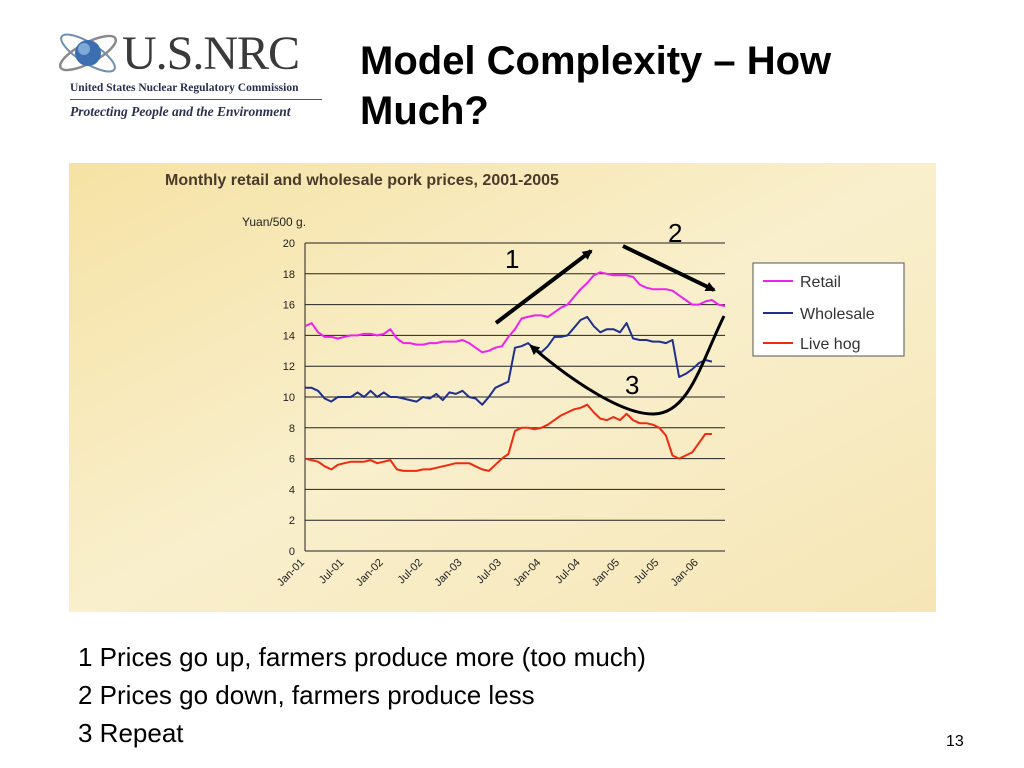 The image size is (1024, 768). What do you see at coordinates (292, 429) in the screenshot?
I see `y-tick-label: 8` at bounding box center [292, 429].